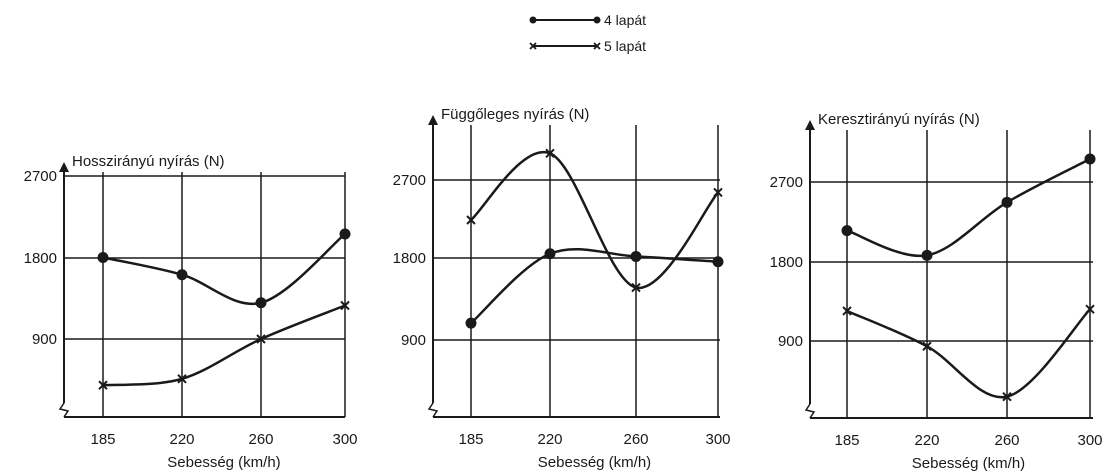 Image resolution: width=1105 pixels, height=473 pixels. Describe the element at coordinates (899, 119) in the screenshot. I see `chart-title: Keresztirányú nyírás (N)` at that location.